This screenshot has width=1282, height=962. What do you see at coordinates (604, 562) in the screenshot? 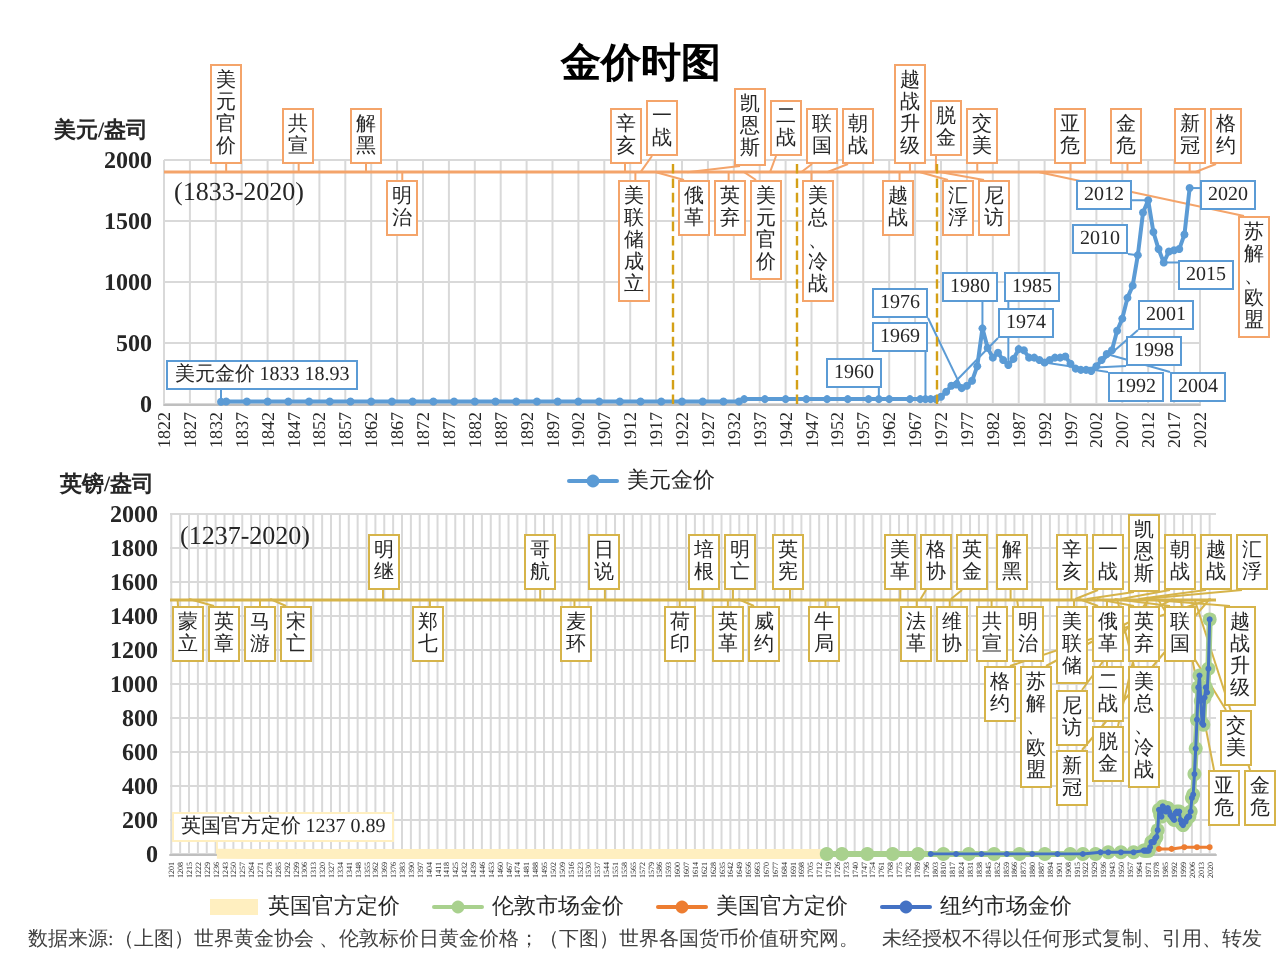
I see `annotation: 日说` at bounding box center [604, 562].